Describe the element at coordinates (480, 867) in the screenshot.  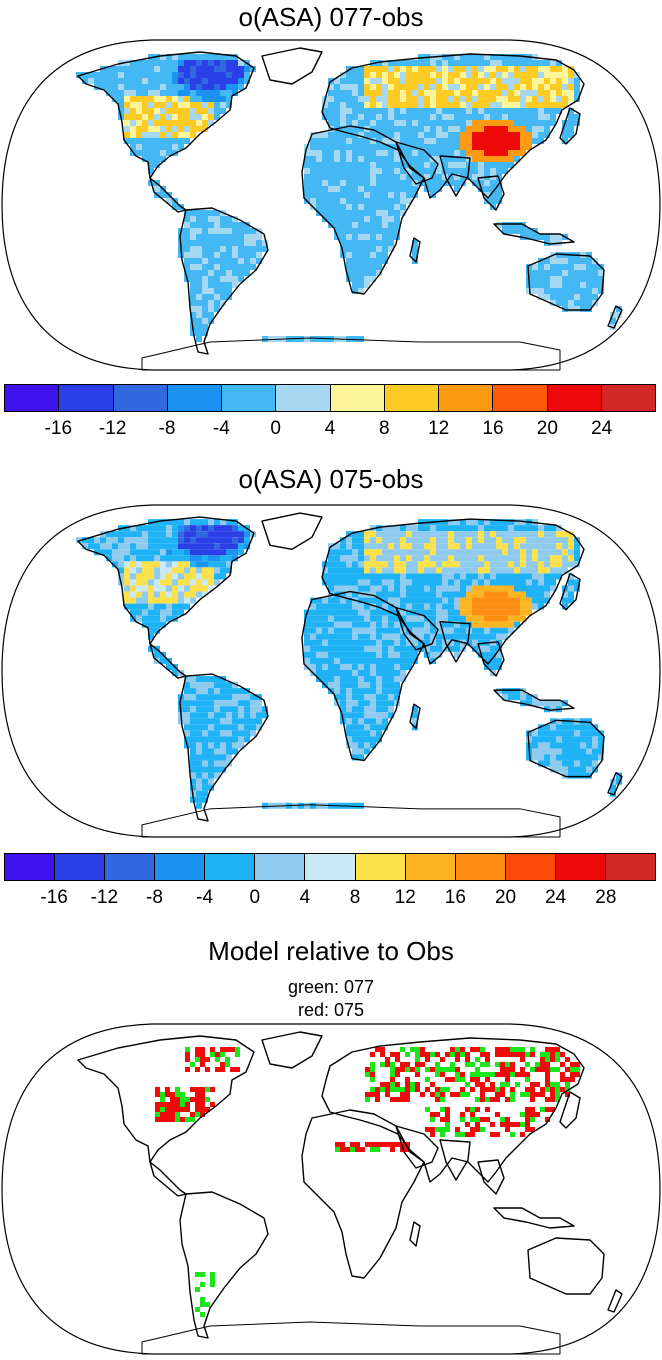
I see `colorbar-swatch` at that location.